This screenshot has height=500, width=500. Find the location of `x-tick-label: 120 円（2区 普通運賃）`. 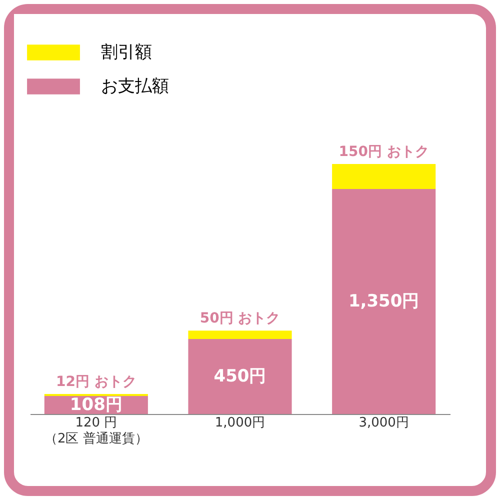

x-tick-label: 120 円（2区 普通運賃） is located at coordinates (96, 431).